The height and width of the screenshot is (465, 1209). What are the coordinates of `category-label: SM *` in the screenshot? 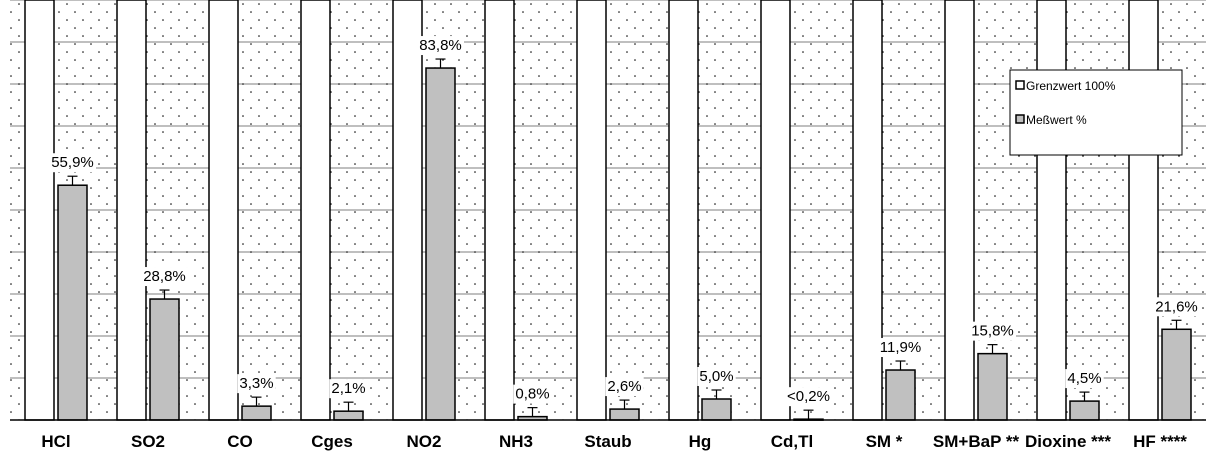 It's located at (884, 441).